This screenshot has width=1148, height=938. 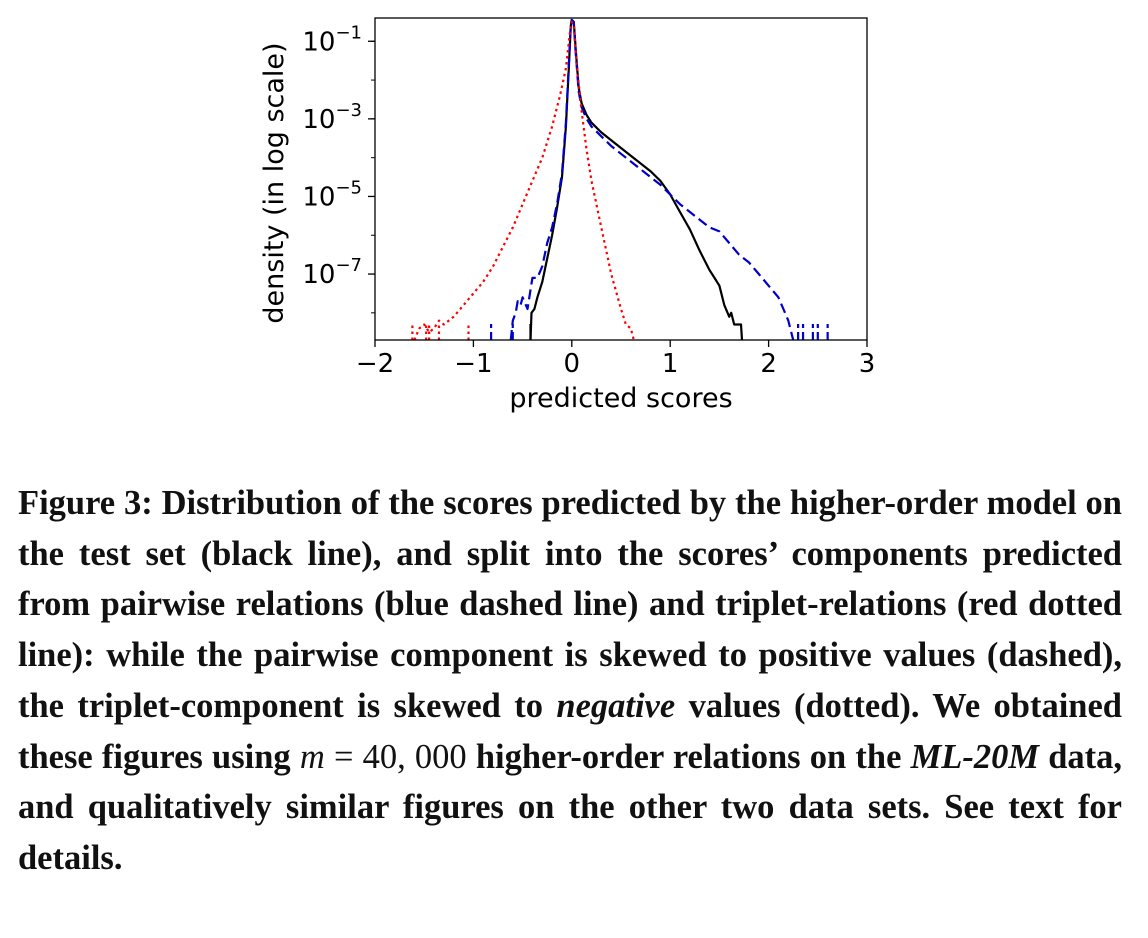 I want to click on y-tick-label: 10⁻³, so click(x=332, y=117).